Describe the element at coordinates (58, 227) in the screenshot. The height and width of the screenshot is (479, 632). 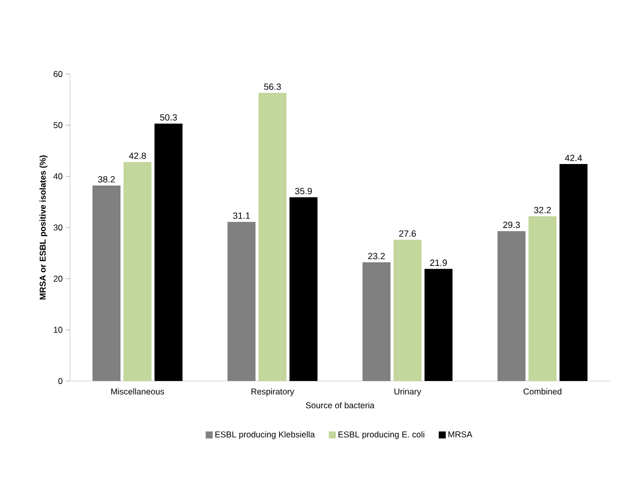
I see `y-tick-label: 30` at that location.